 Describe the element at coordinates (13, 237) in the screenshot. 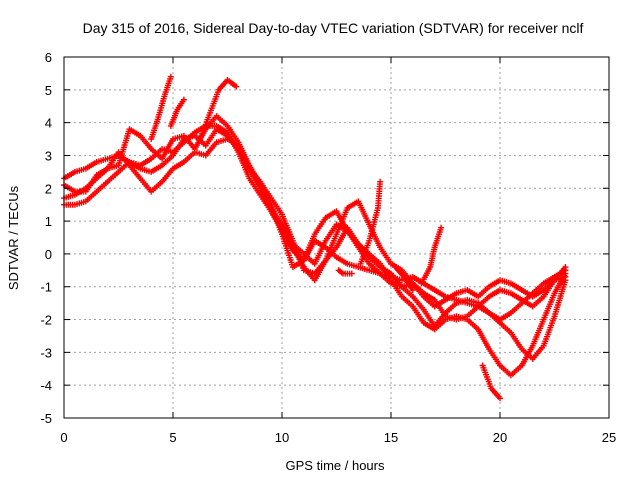

I see `y-axis-label: SDTVAR / TECUs` at that location.